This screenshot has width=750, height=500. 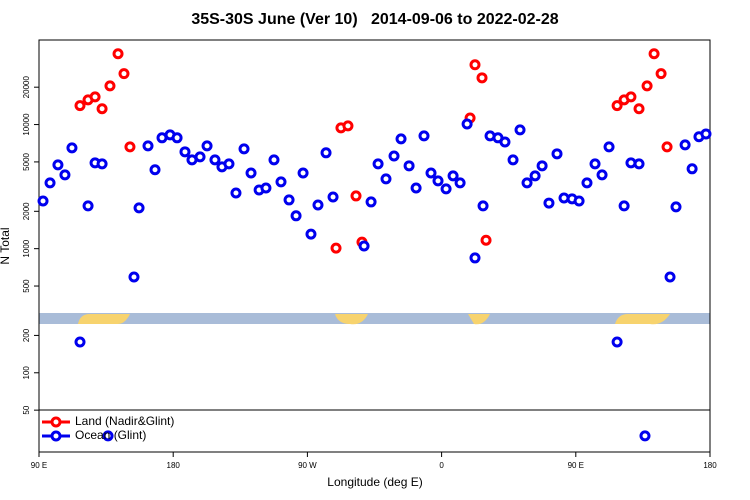 What do you see at coordinates (26, 409) in the screenshot?
I see `y-tick-label: 50` at bounding box center [26, 409].